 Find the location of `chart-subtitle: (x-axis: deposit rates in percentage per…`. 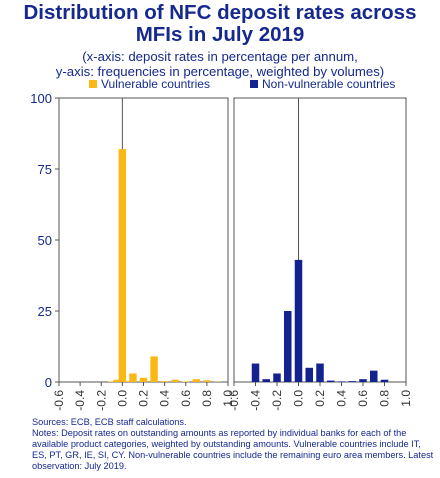

chart-subtitle: (x-axis: deposit rates in percentage per… is located at coordinates (220, 64).